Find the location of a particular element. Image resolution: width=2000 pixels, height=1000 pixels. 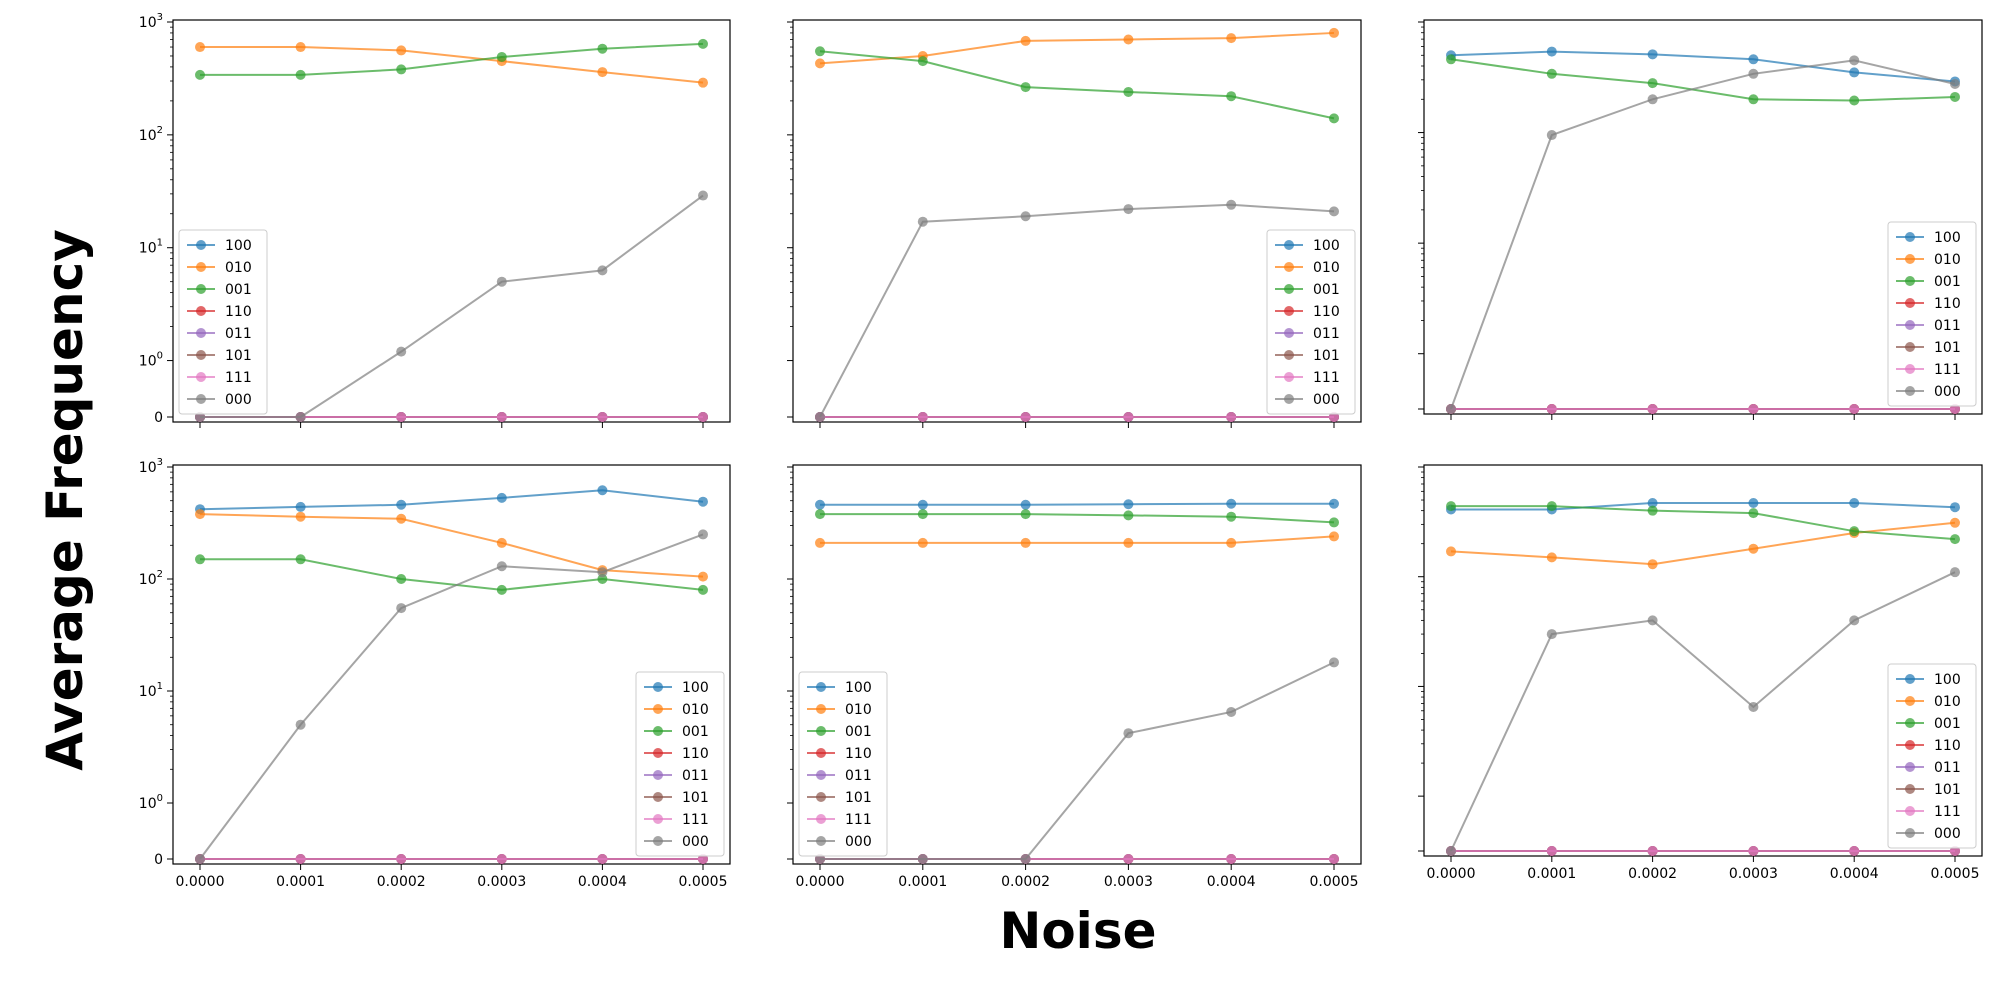

x-tick-label: 0.0002 is located at coordinates (1025, 882).